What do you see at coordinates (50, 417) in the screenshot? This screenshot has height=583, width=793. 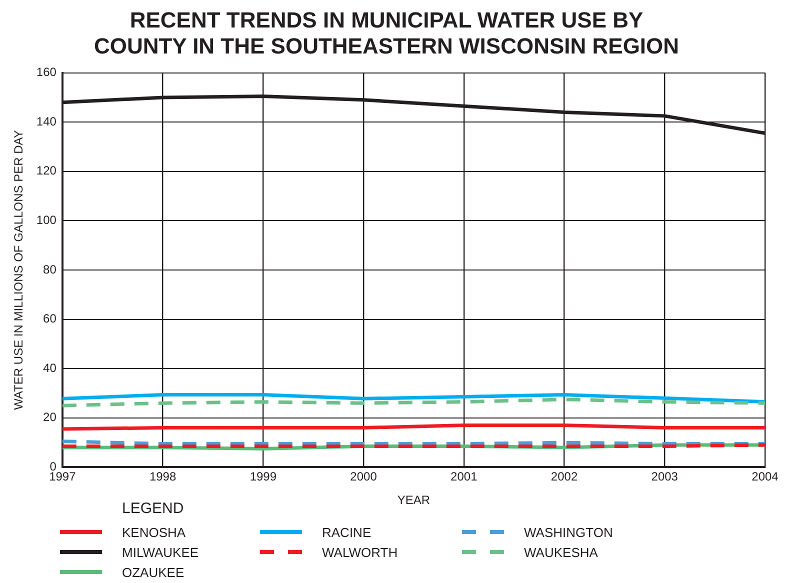 I see `y-tick-label: 20` at bounding box center [50, 417].